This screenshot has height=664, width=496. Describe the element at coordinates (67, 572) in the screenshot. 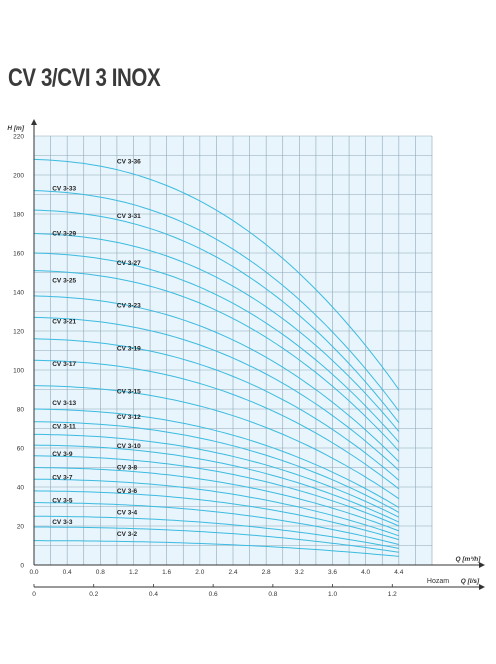

I see `x-tick-label: 0.4` at that location.